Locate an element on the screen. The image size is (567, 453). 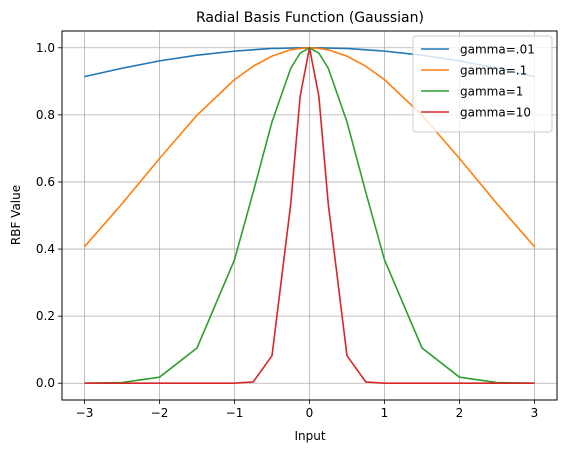
legend-entry: gamma=10 is located at coordinates (495, 113).